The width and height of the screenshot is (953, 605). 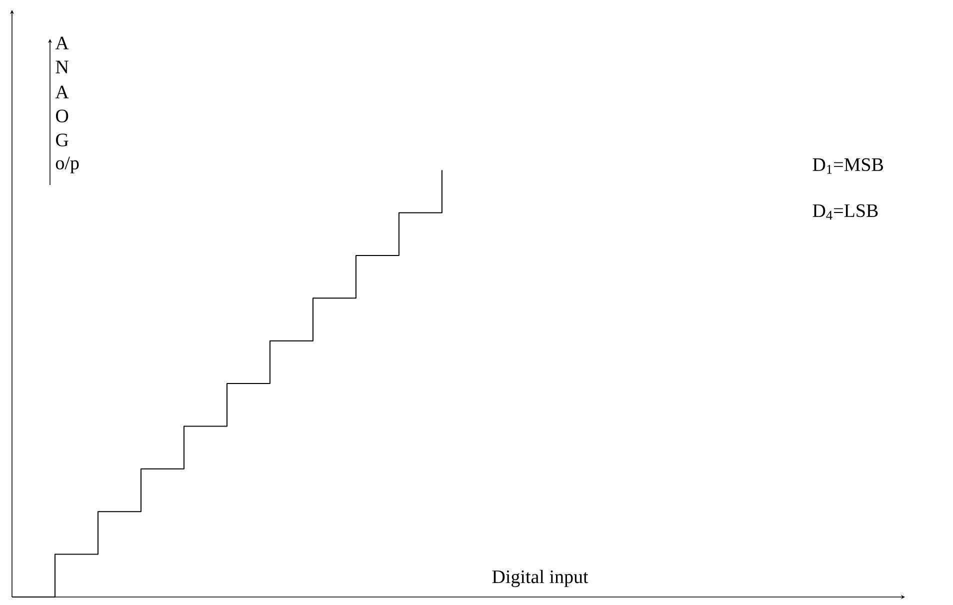 I want to click on text: D$_{4}$=LSB, so click(x=845, y=212).